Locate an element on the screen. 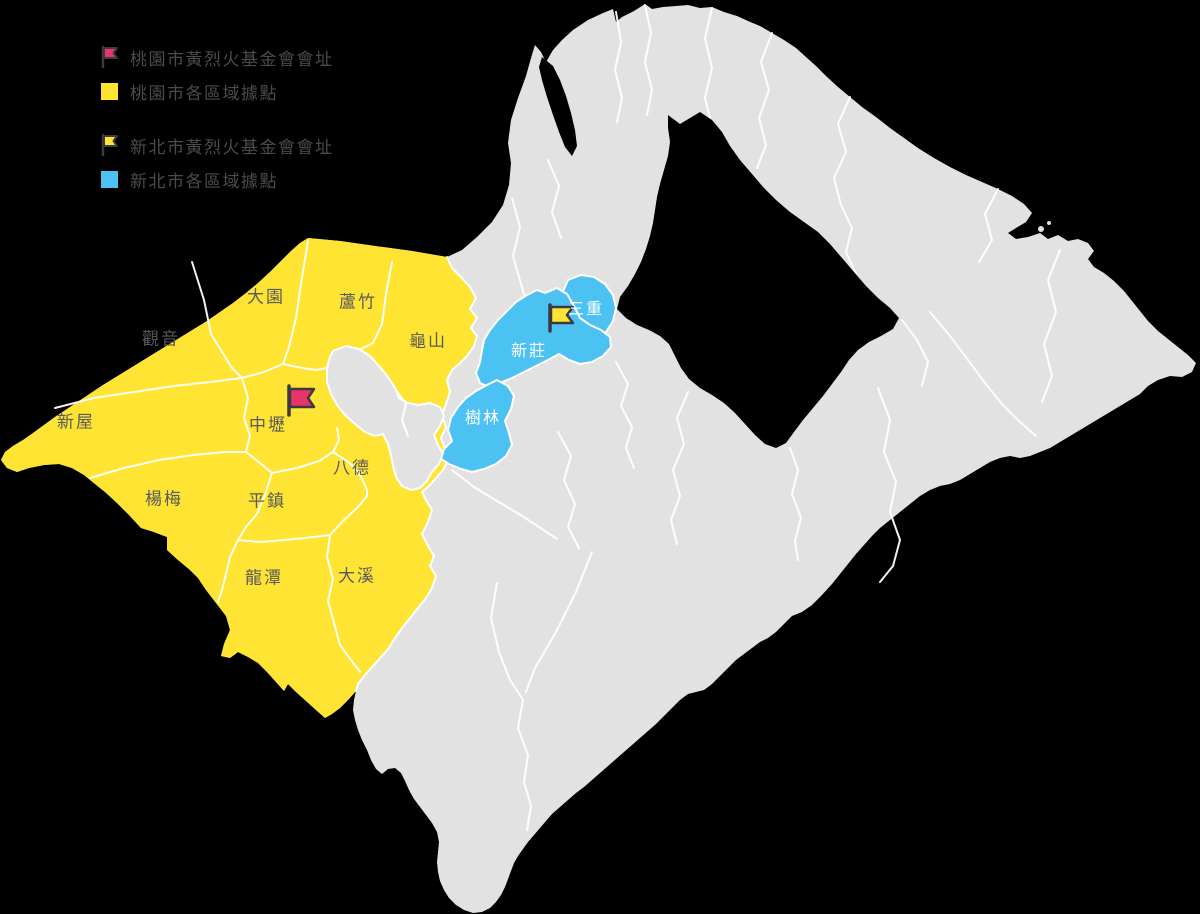 The width and height of the screenshot is (1200, 914). legend-item-taoyuan-hq: 桃園市黃烈火基金會會址 is located at coordinates (217, 57).